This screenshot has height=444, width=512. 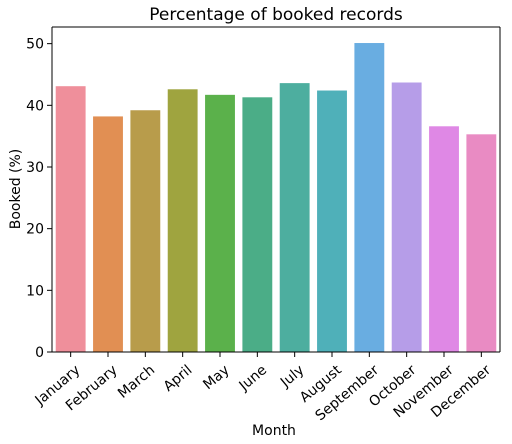 I want to click on bar-june, so click(x=257, y=224).